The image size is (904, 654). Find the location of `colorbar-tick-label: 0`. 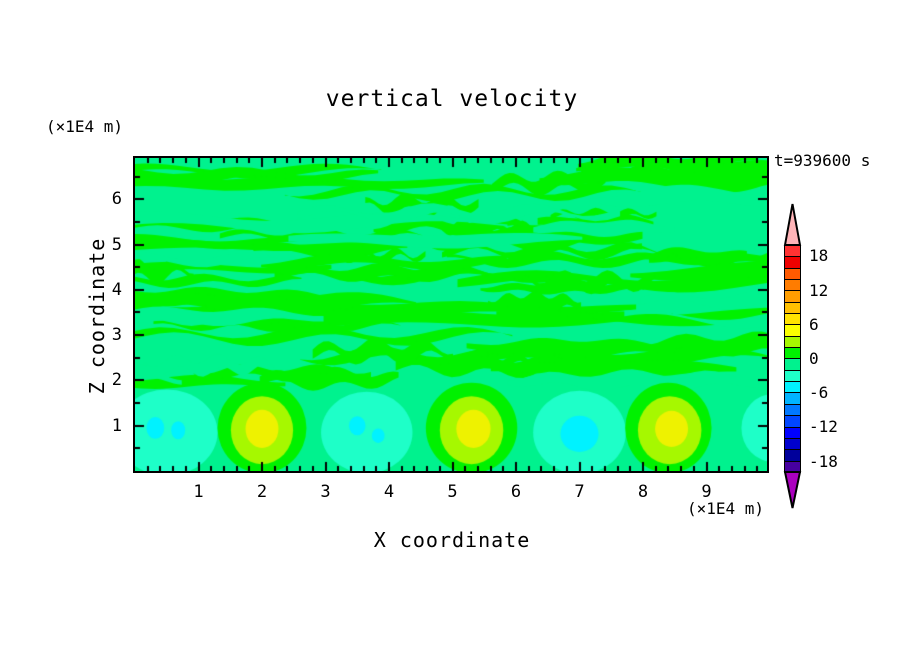

colorbar-tick-label: 0 is located at coordinates (814, 358).